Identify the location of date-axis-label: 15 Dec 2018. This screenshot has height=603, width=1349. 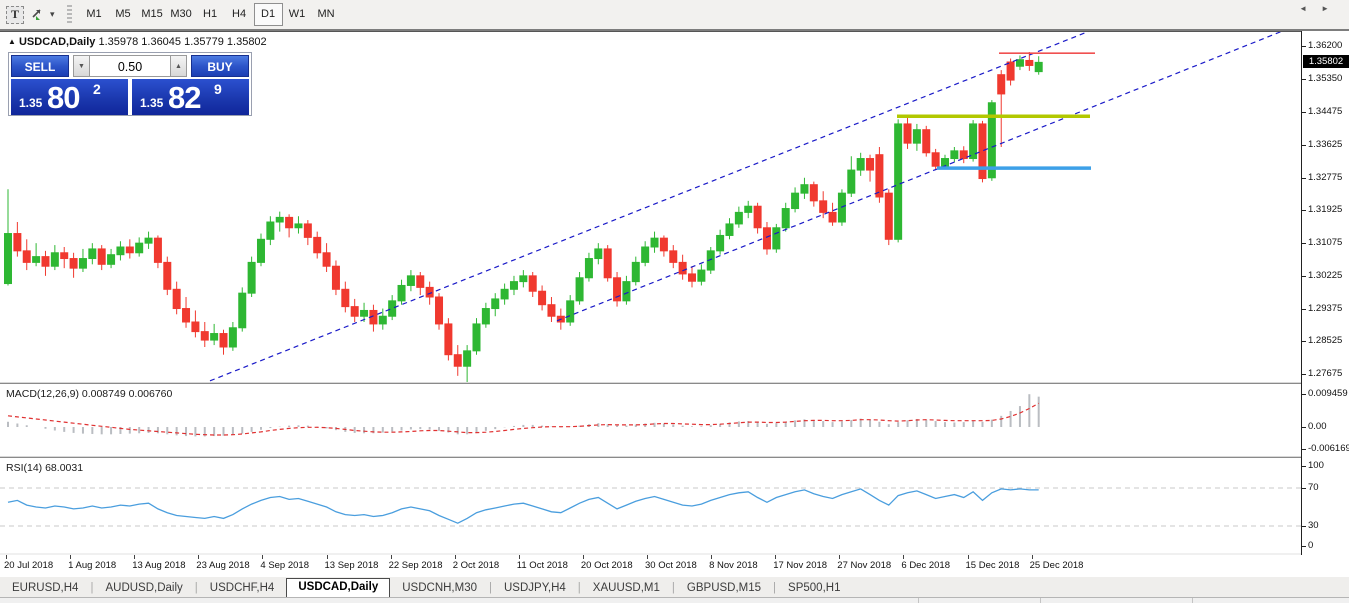
(992, 565).